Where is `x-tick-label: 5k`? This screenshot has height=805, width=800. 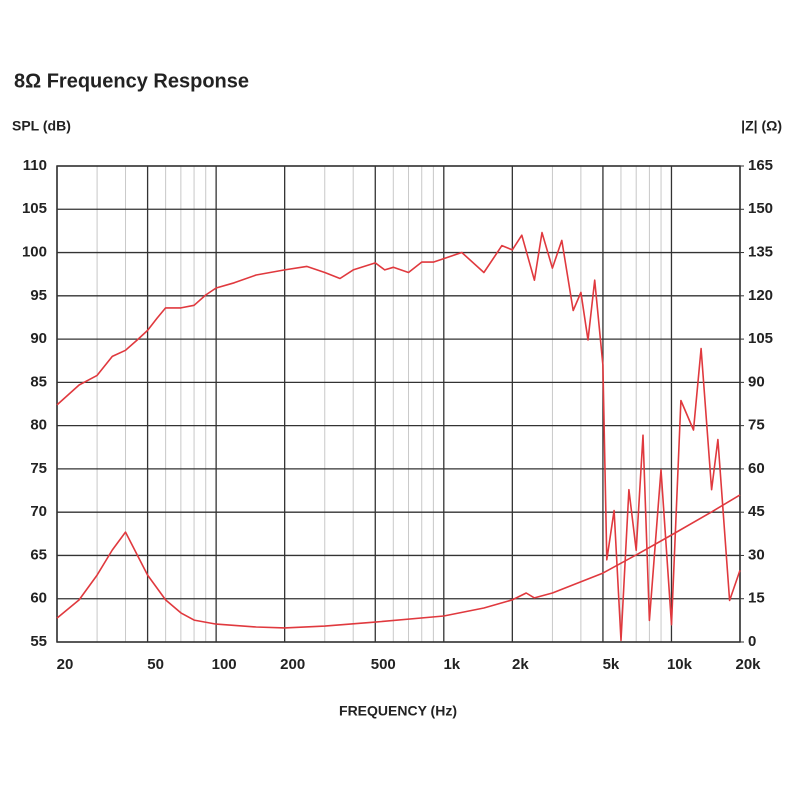
x-tick-label: 5k is located at coordinates (611, 664).